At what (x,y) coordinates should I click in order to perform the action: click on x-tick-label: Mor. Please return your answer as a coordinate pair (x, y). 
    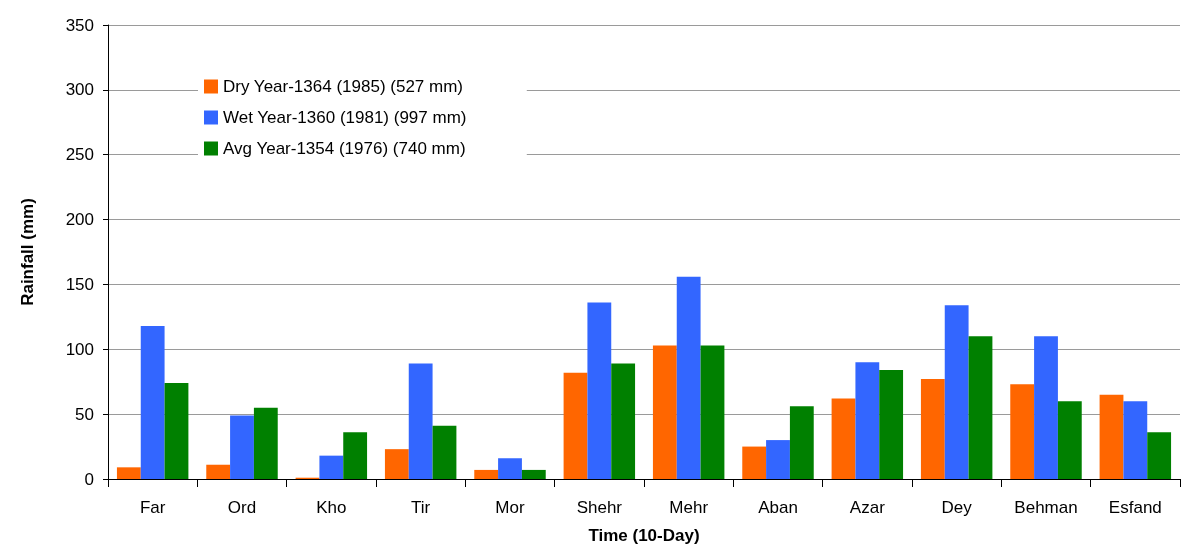
    Looking at the image, I should click on (510, 507).